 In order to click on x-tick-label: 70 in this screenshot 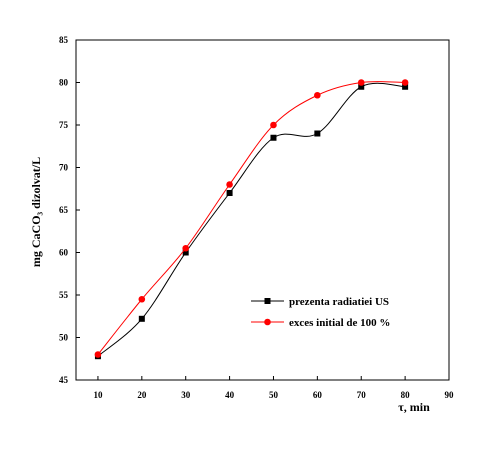, I will do `click(362, 395)`.